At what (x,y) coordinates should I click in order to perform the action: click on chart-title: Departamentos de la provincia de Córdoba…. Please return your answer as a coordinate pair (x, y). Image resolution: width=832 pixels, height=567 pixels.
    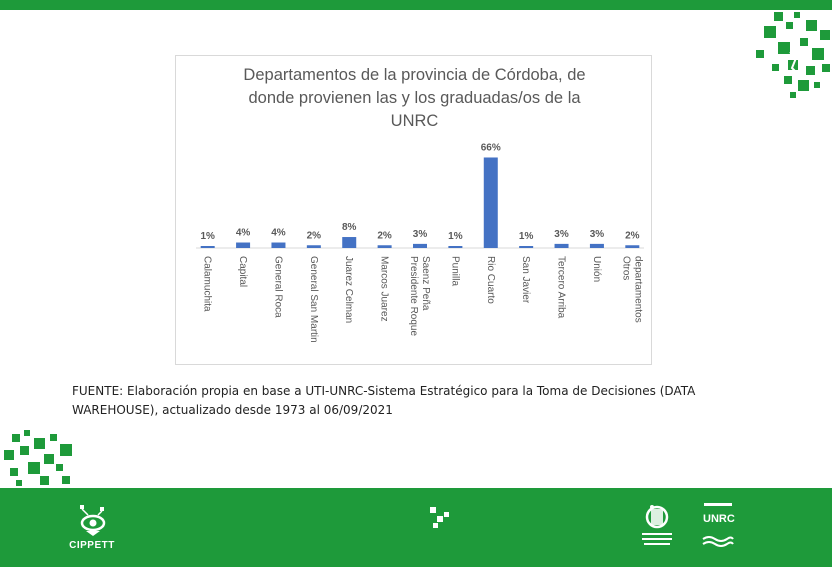
    Looking at the image, I should click on (414, 98).